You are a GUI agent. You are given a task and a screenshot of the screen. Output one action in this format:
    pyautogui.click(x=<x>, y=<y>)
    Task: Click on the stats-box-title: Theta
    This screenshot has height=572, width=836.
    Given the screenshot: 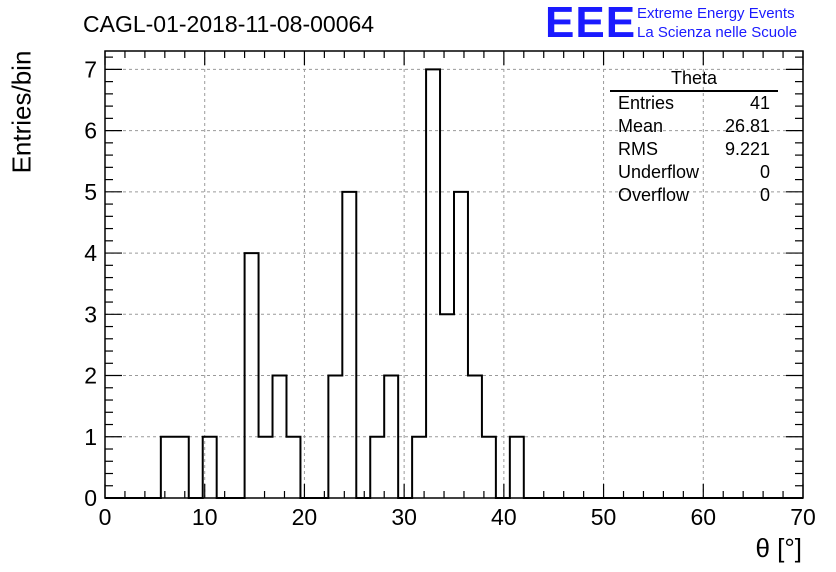 What is the action you would take?
    pyautogui.click(x=694, y=80)
    